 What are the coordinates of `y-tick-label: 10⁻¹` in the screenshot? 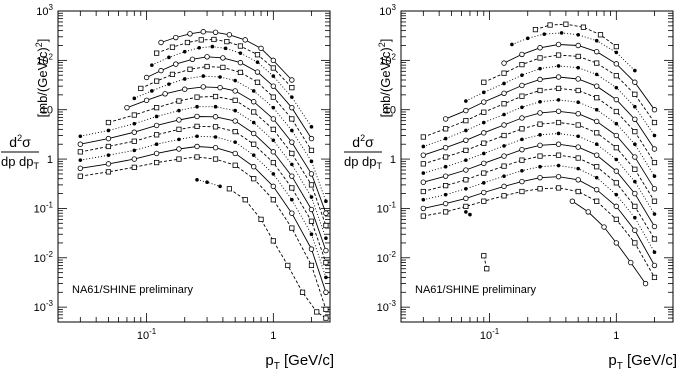 It's located at (44, 207).